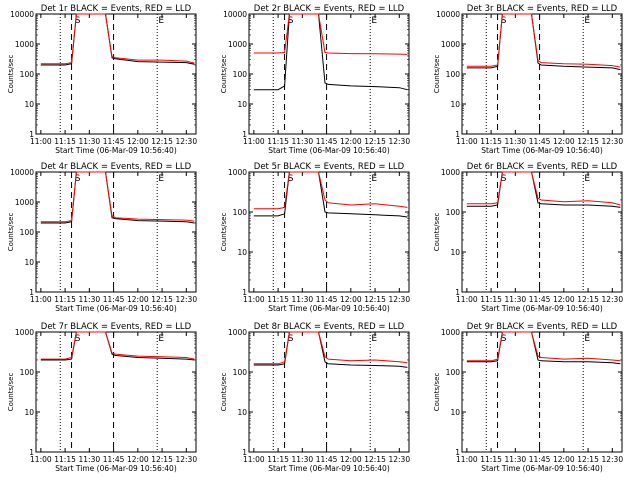 The image size is (640, 485). I want to click on chart-title: Det 3r BLACK = Events, RED = LLD, so click(542, 9).